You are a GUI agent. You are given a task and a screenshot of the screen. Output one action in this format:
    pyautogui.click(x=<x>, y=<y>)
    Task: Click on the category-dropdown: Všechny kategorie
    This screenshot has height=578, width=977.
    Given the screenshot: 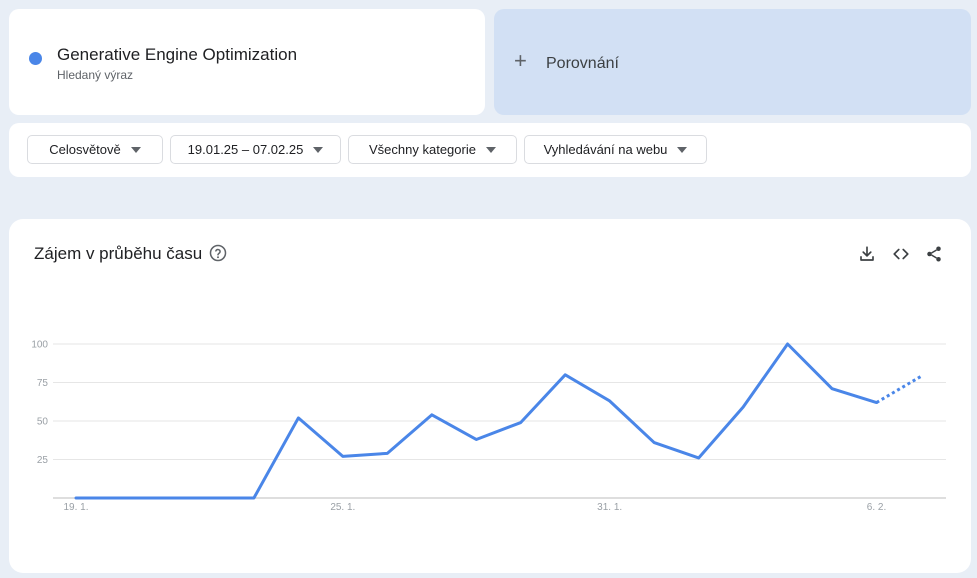 What is the action you would take?
    pyautogui.click(x=432, y=149)
    